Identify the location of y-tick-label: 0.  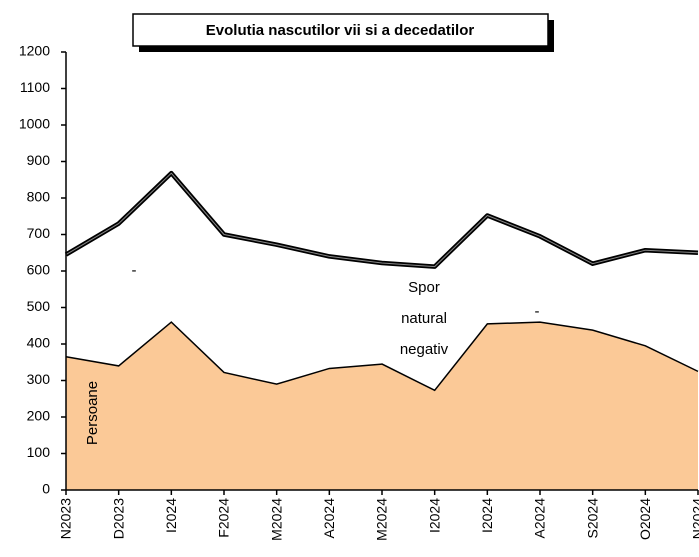
(46, 489).